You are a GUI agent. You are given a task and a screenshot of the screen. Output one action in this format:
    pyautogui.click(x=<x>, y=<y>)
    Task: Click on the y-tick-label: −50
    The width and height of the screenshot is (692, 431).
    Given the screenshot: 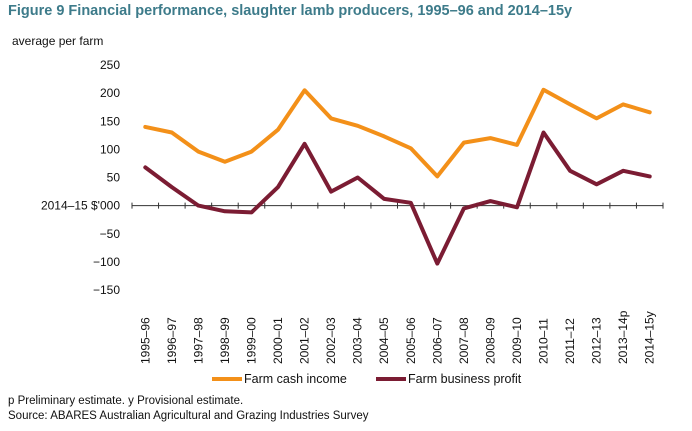 What is the action you would take?
    pyautogui.click(x=110, y=234)
    